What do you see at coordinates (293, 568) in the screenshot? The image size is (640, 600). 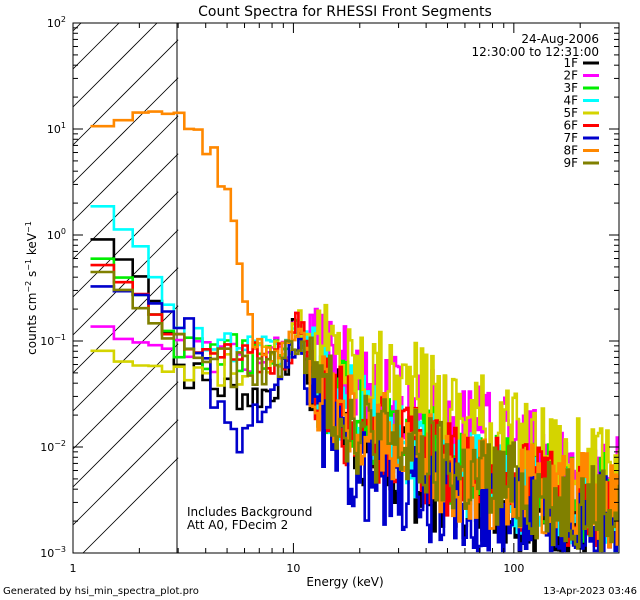 I see `x-tick-label: 10` at bounding box center [293, 568].